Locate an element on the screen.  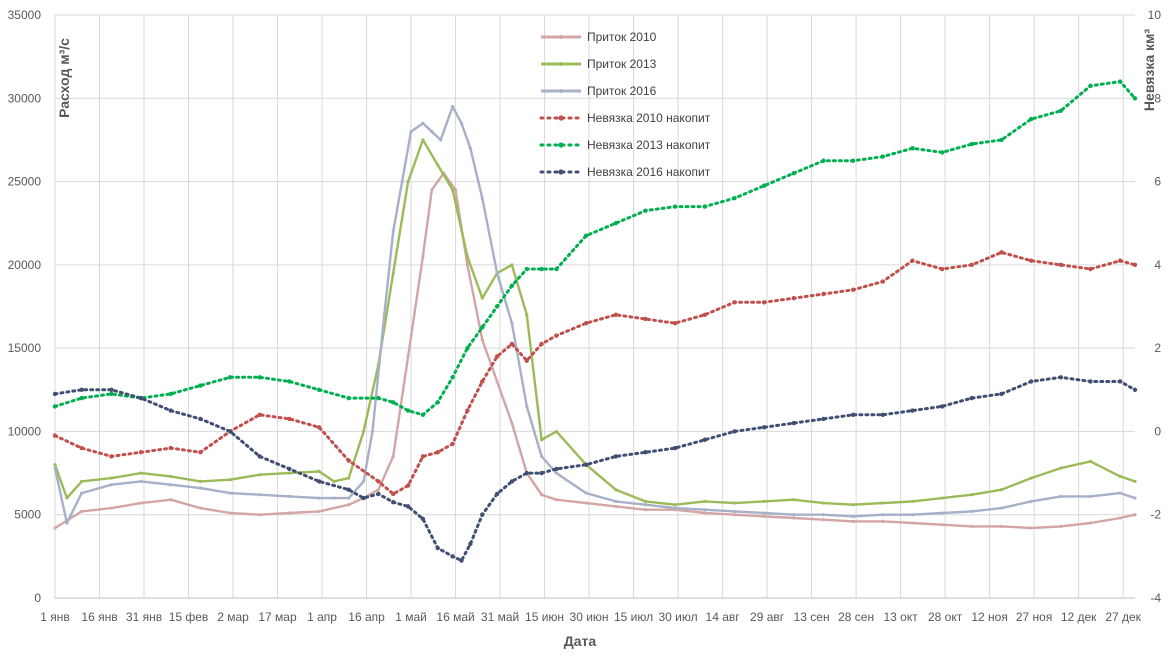
x-tick-label: 2 мар is located at coordinates (233, 617).